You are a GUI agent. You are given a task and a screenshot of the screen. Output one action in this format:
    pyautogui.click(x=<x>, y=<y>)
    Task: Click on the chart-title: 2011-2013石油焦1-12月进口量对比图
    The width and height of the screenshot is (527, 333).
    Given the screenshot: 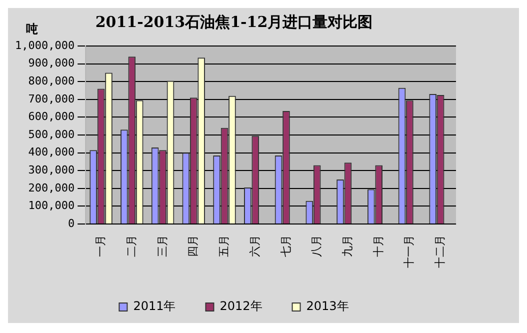 What is the action you would take?
    pyautogui.click(x=234, y=21)
    